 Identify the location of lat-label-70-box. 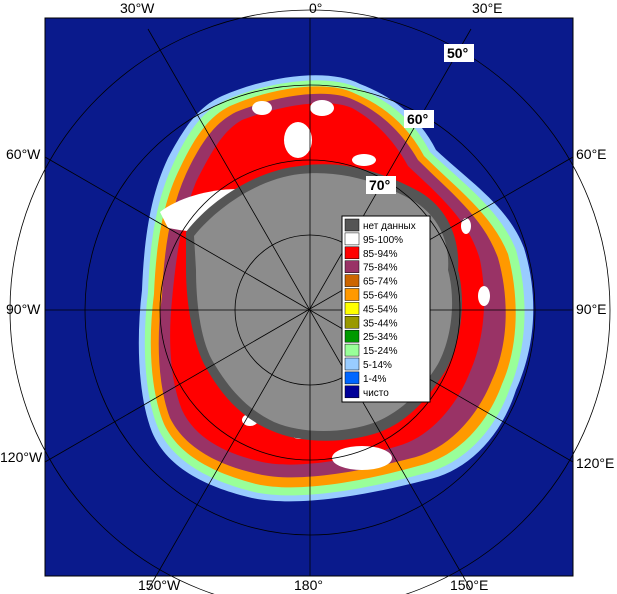
(381, 185).